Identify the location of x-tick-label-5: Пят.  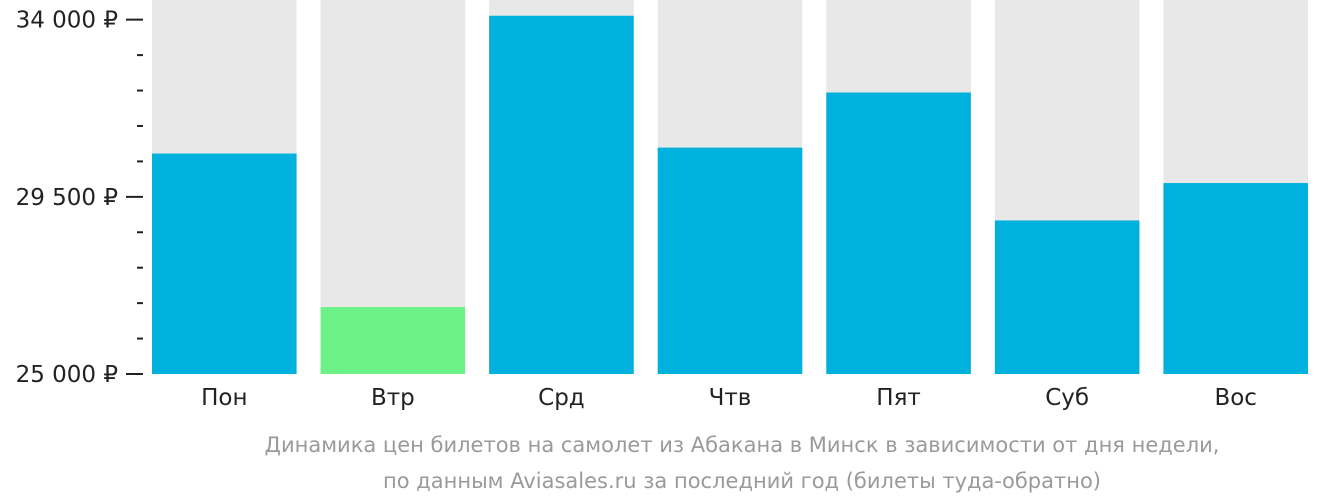
(898, 398).